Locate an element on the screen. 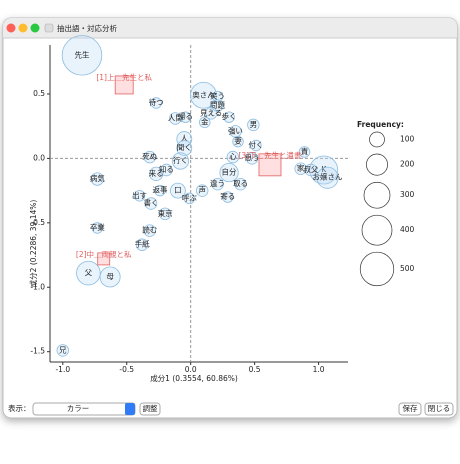 This screenshot has height=464, width=460. word-label: 取る is located at coordinates (240, 183).